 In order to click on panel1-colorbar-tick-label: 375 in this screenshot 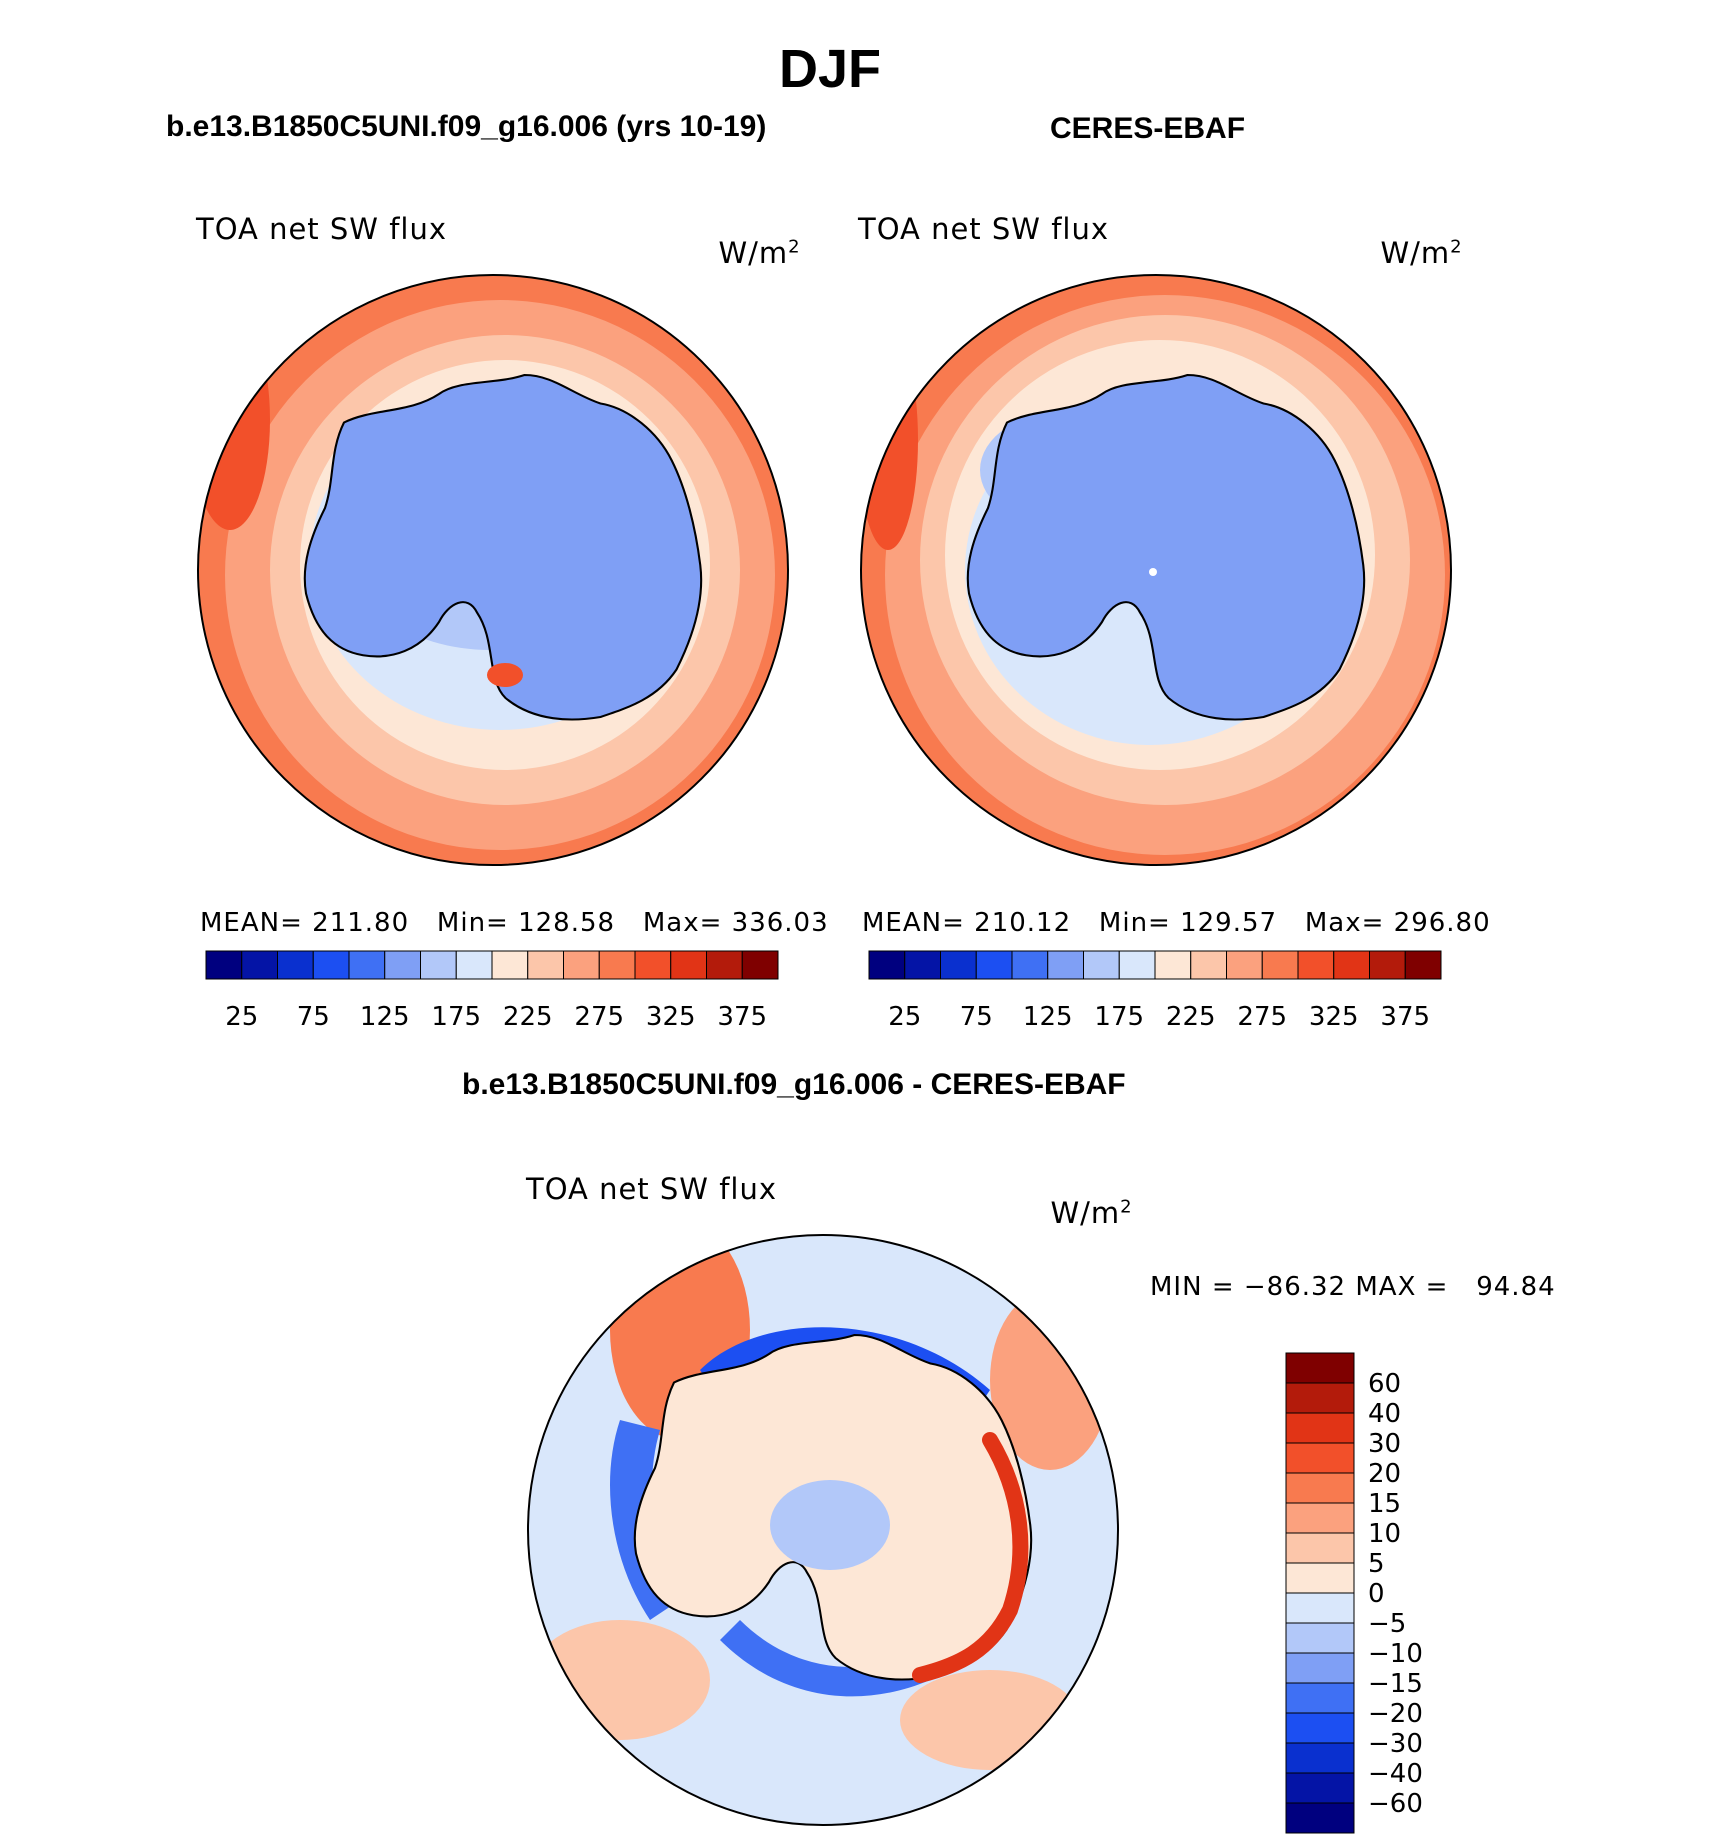, I will do `click(742, 1017)`.